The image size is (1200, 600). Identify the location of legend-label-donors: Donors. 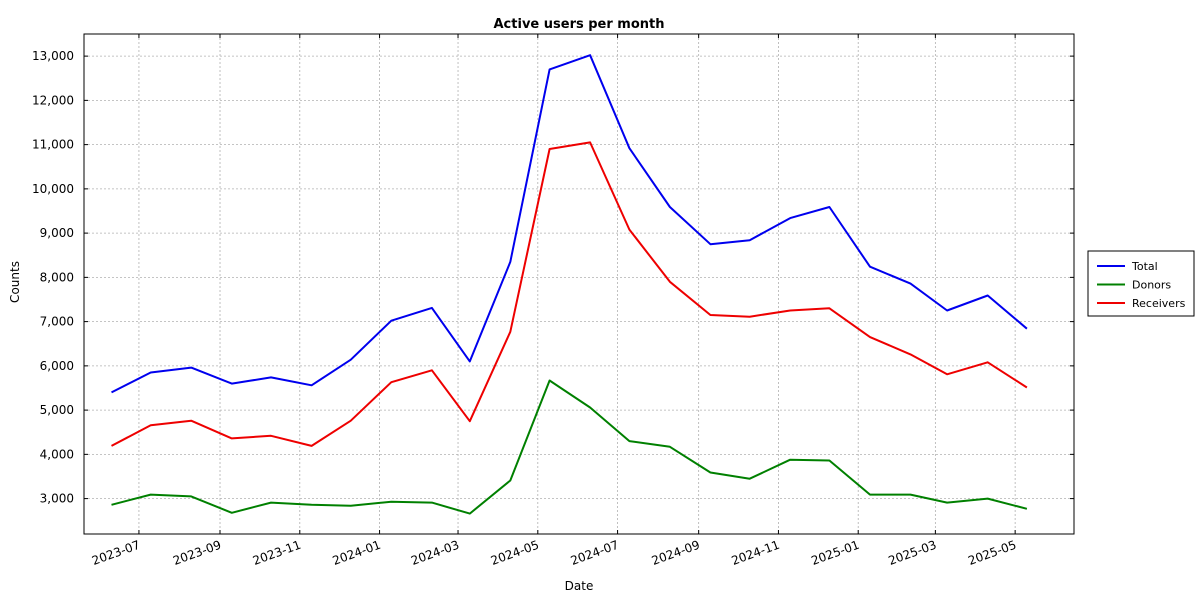
(1151, 285).